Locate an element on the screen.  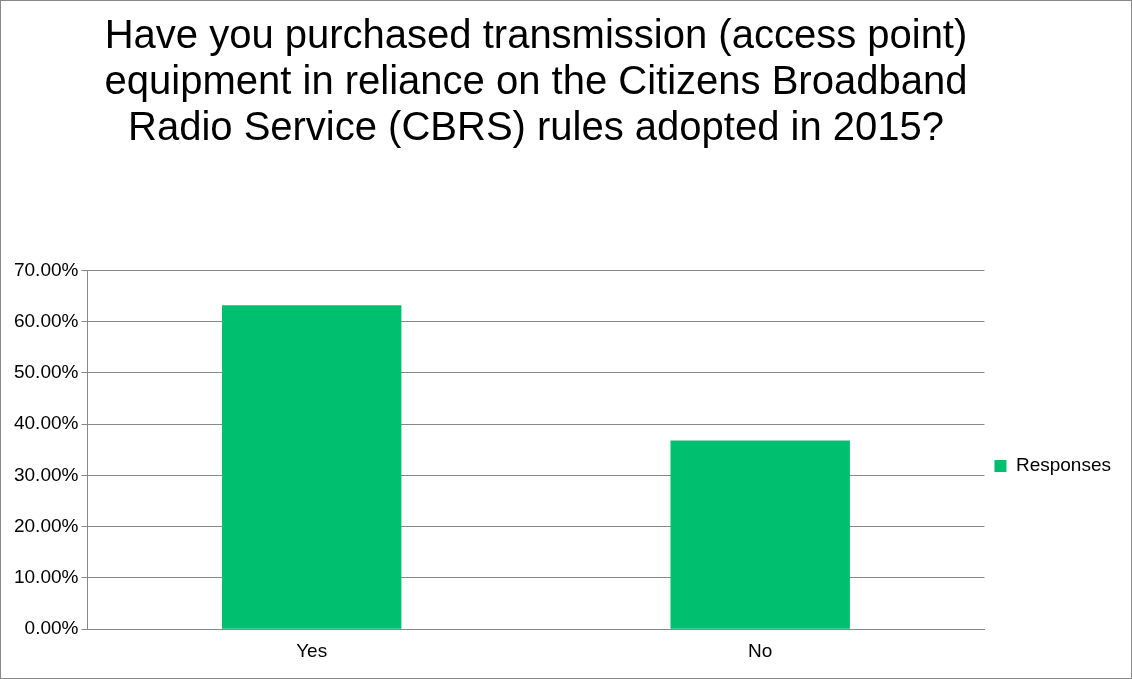
y-tick-label: 10.00% is located at coordinates (46, 577).